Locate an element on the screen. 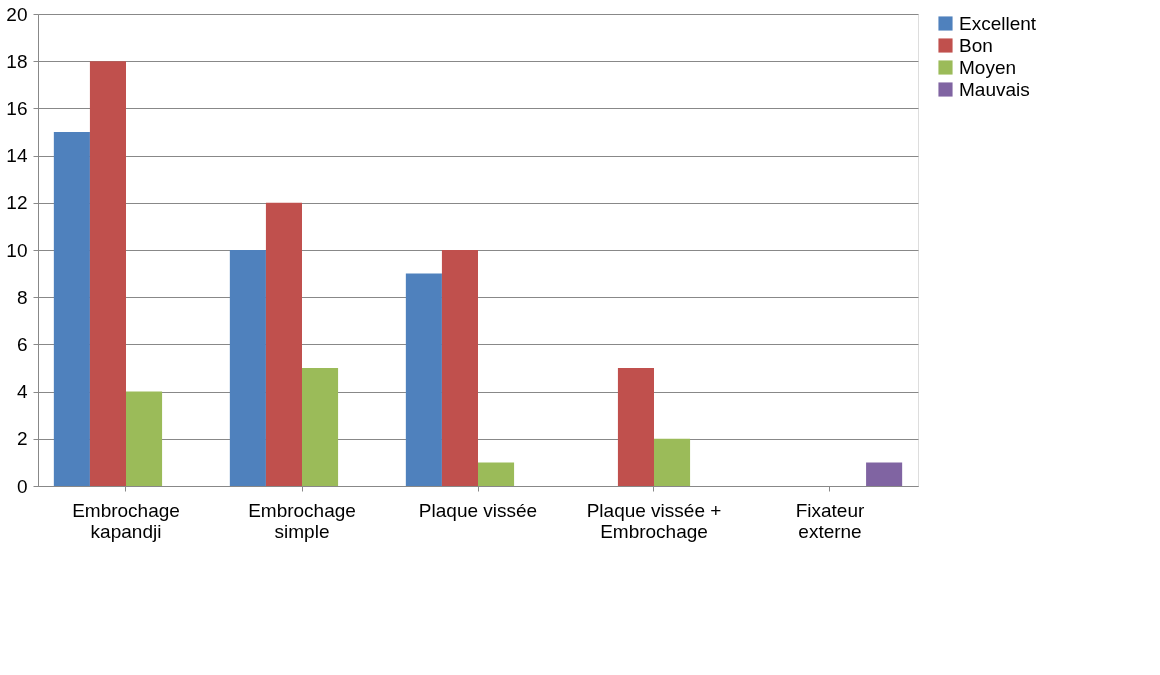  legend-label: Excellent is located at coordinates (998, 23).